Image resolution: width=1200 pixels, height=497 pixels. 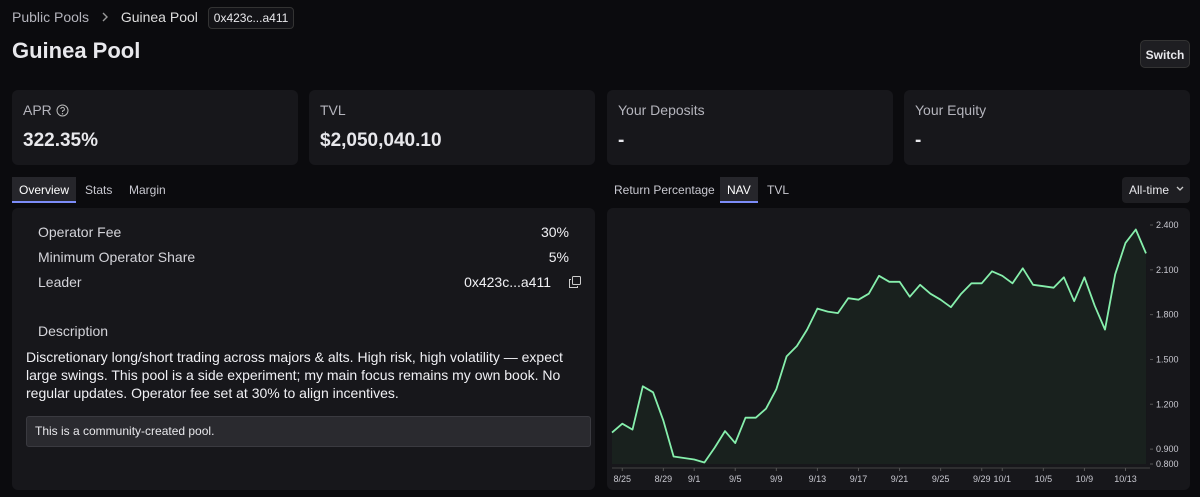 I want to click on stat-label: APR, so click(x=46, y=110).